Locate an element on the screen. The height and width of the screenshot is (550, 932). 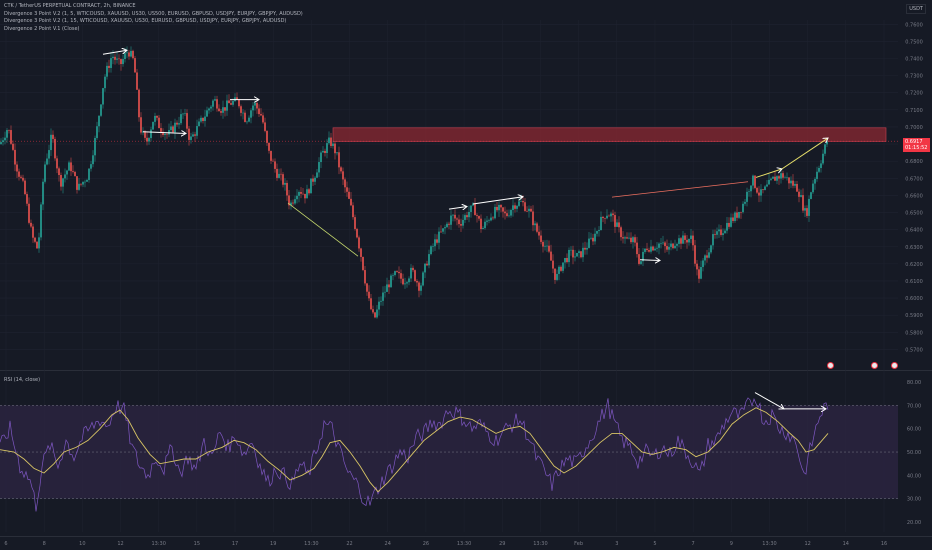
indicator-label: Divergence 2 Point V.1 (Close) is located at coordinates (42, 28).